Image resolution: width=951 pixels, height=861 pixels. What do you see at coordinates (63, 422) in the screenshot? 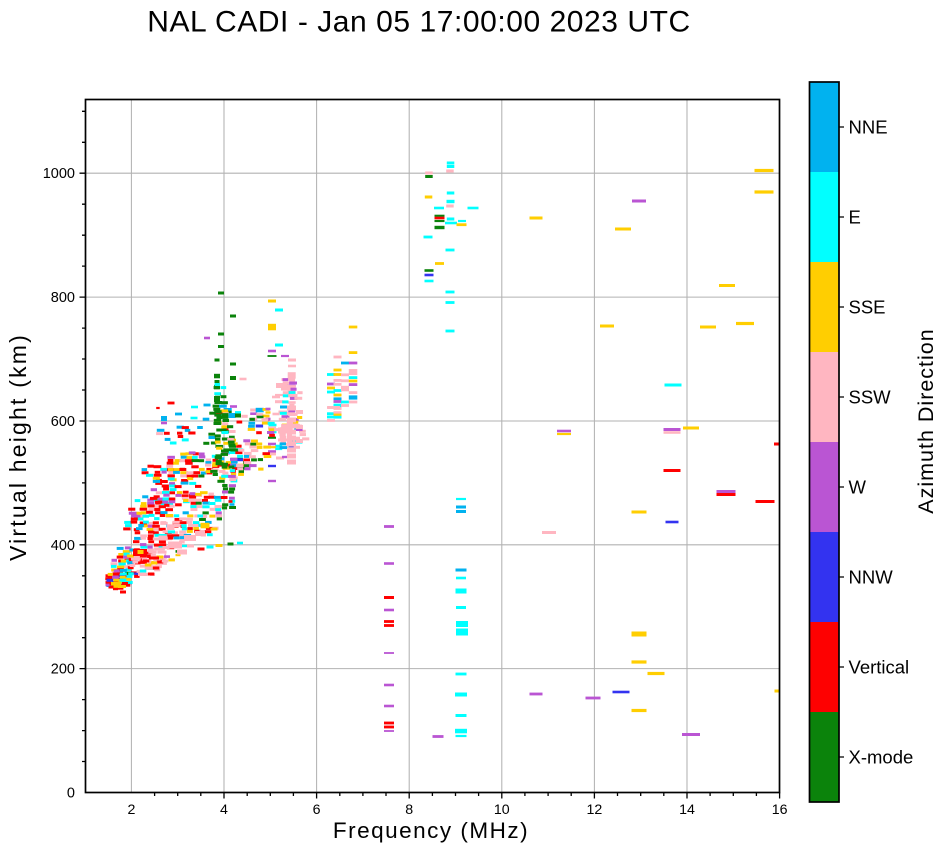
I see `svg-text: 600` at bounding box center [63, 422].